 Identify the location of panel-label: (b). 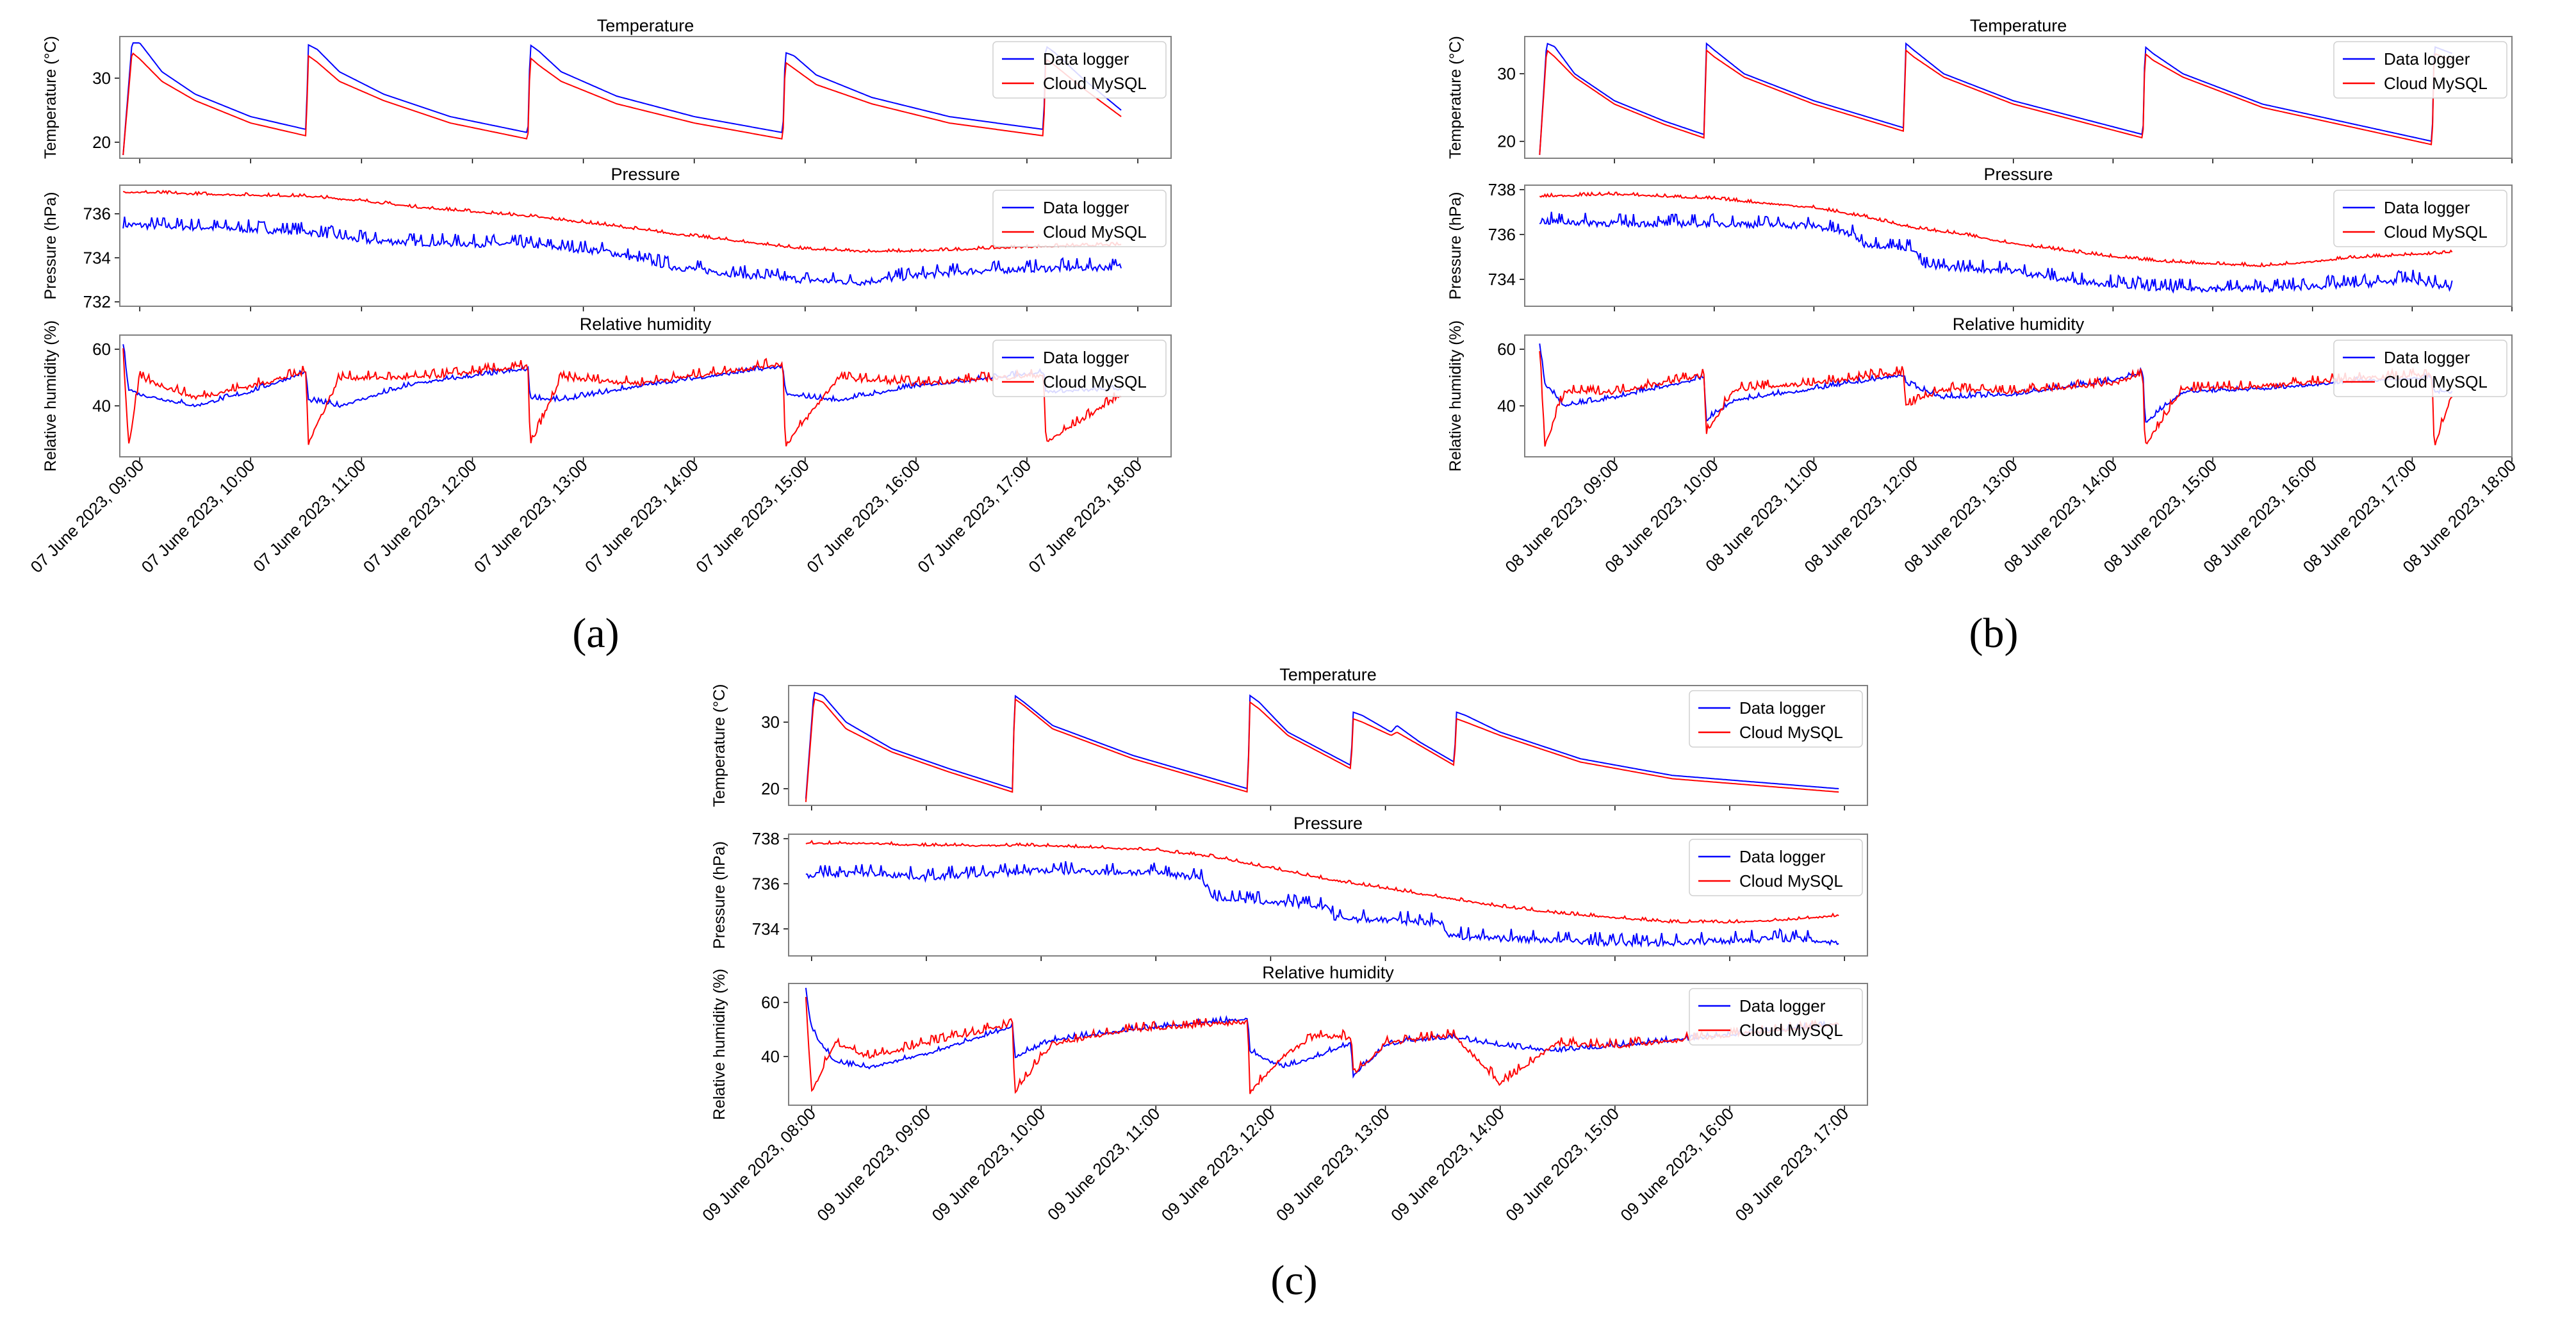
(1994, 633).